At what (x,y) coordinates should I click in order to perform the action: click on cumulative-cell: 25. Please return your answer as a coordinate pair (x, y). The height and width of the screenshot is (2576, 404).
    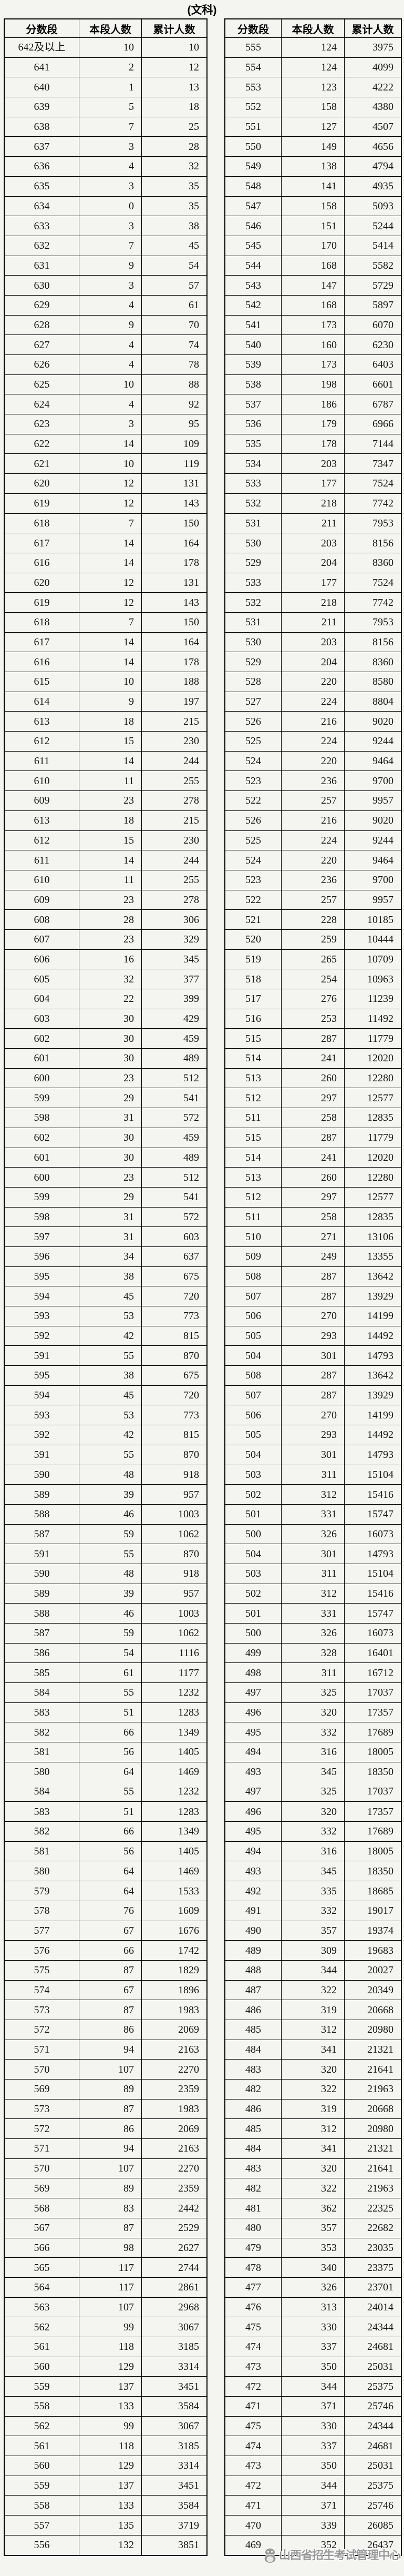
    Looking at the image, I should click on (174, 127).